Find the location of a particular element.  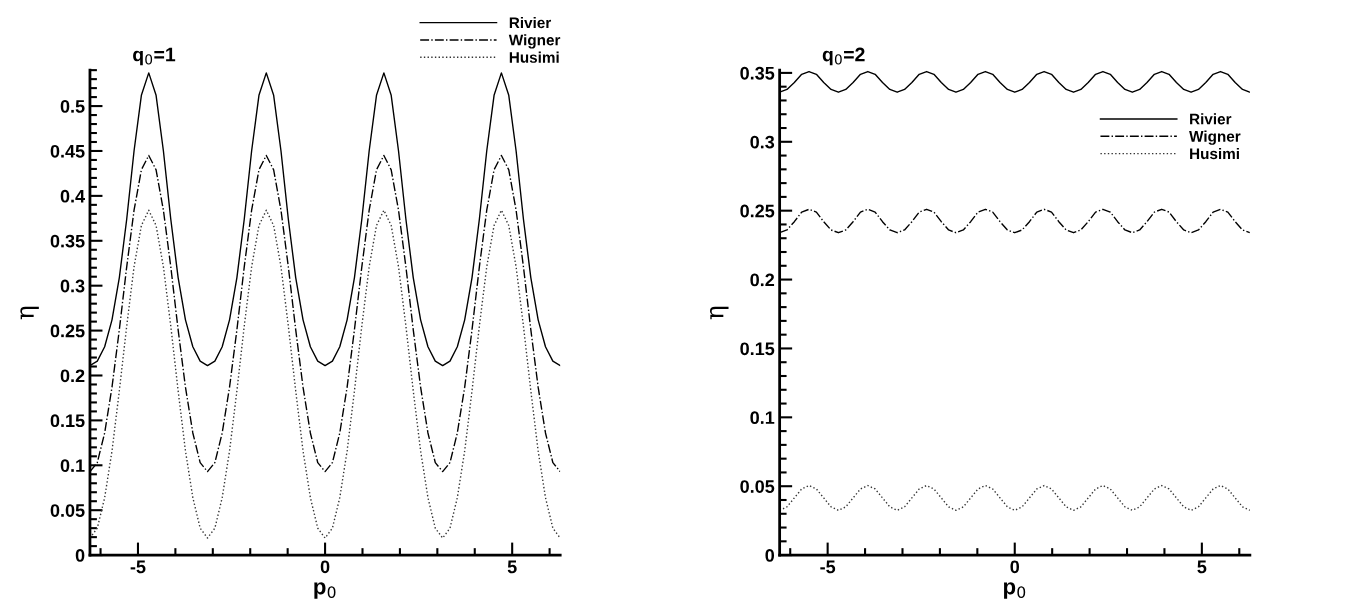

y-tick-label: 0.4 is located at coordinates (72, 196).